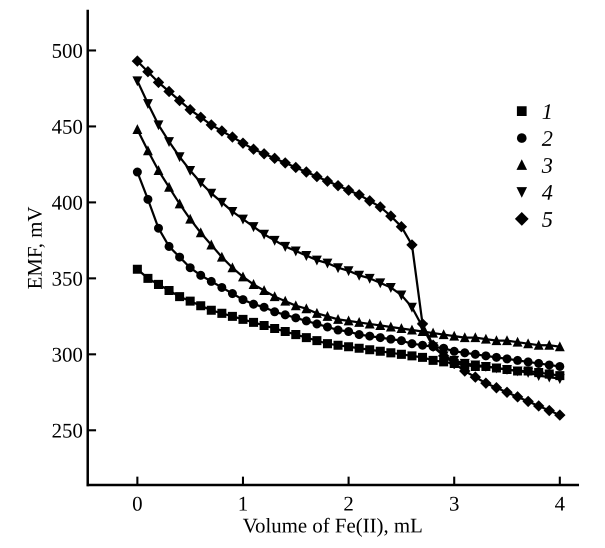 This screenshot has height=548, width=605. I want to click on legend-label: 5, so click(547, 219).